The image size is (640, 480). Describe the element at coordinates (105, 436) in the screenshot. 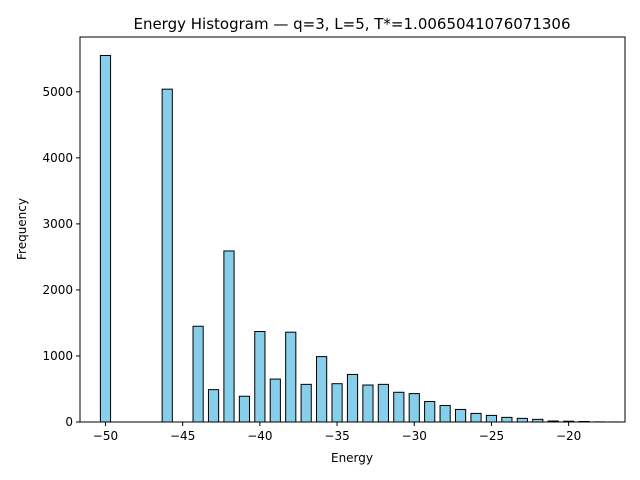

I see `x-tick-label: −50` at that location.